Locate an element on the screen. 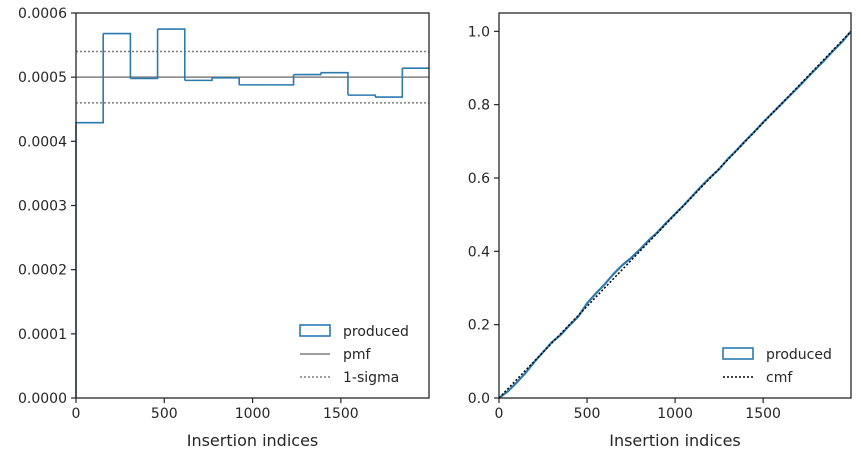 This screenshot has width=861, height=460. y-tick-label: 0.2 is located at coordinates (479, 326).